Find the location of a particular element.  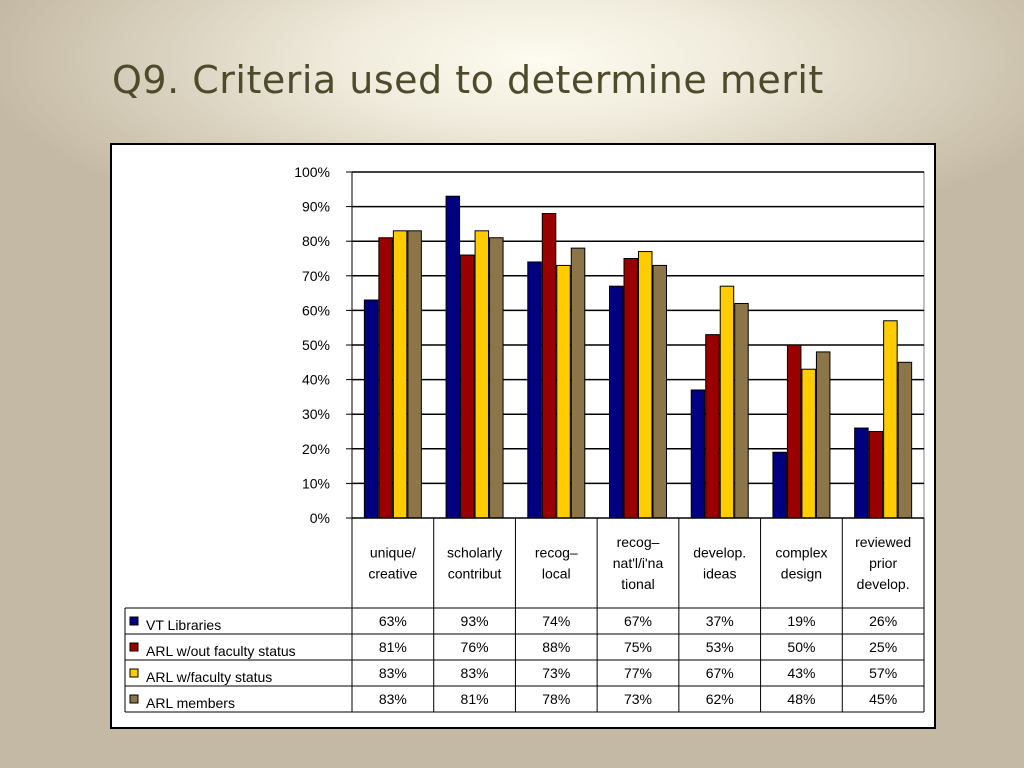

data-table-cell: 62% is located at coordinates (720, 699).